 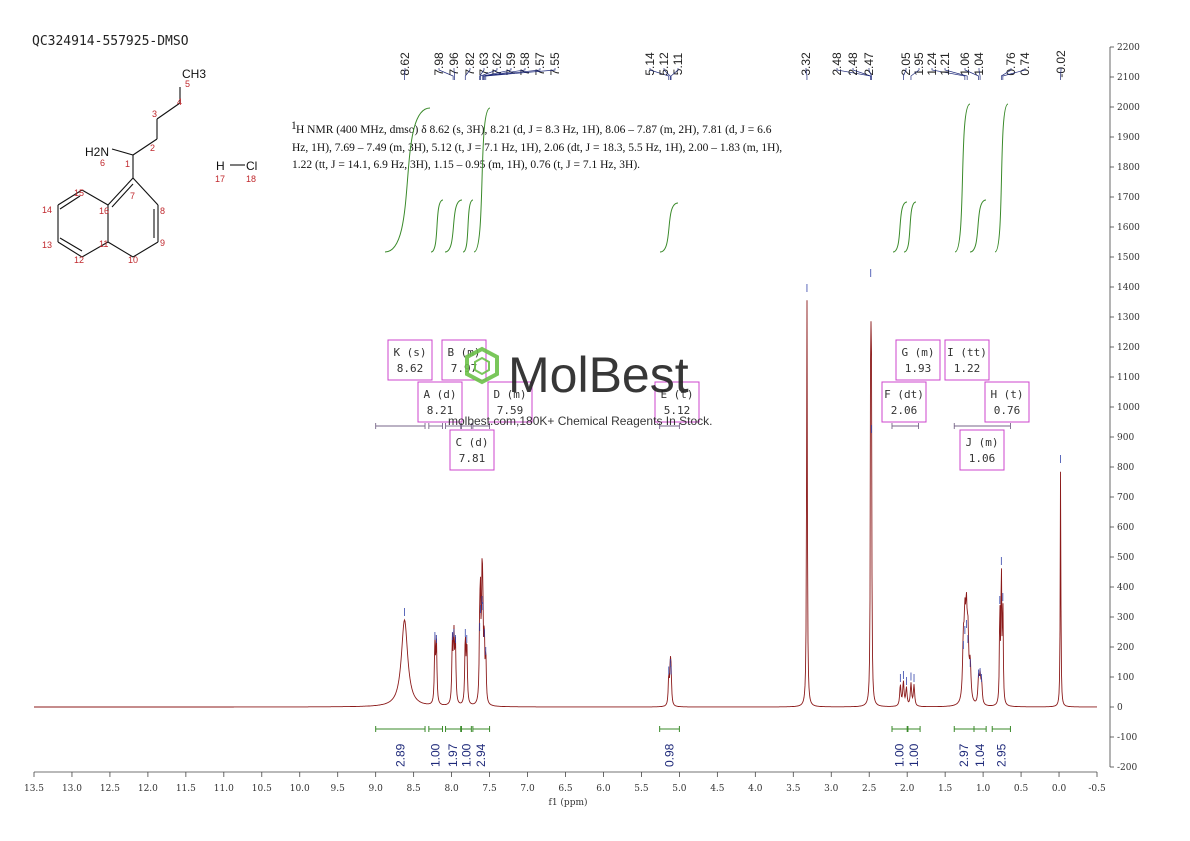 What do you see at coordinates (220, 179) in the screenshot?
I see `atom-num-17: 17` at bounding box center [220, 179].